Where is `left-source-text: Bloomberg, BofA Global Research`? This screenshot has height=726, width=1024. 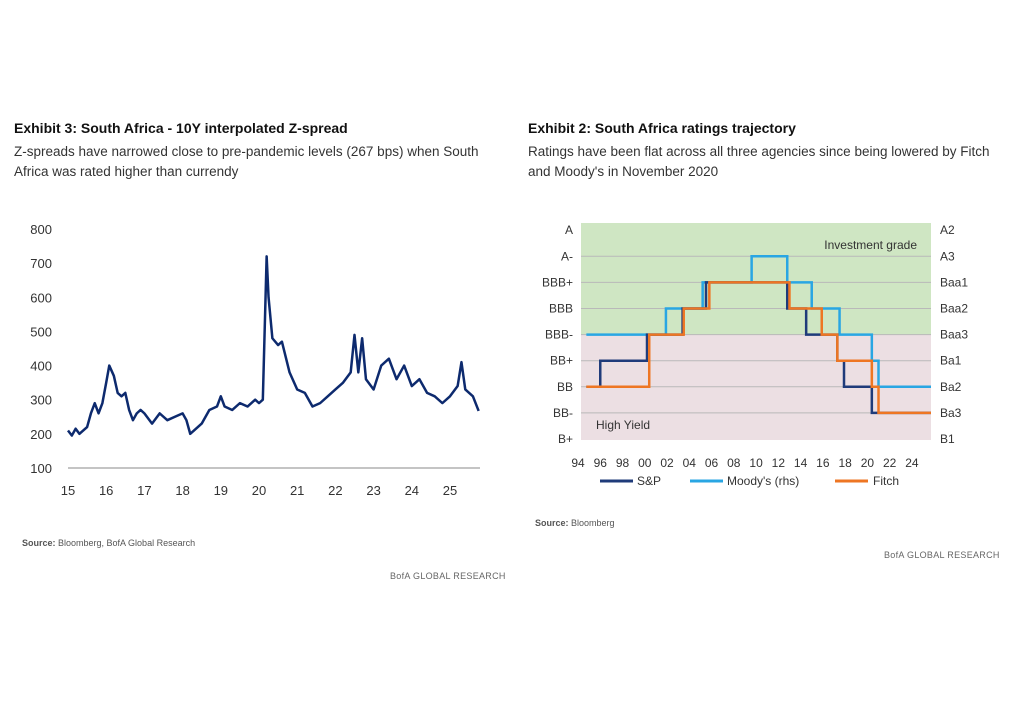 left-source-text: Bloomberg, BofA Global Research is located at coordinates (125, 543).